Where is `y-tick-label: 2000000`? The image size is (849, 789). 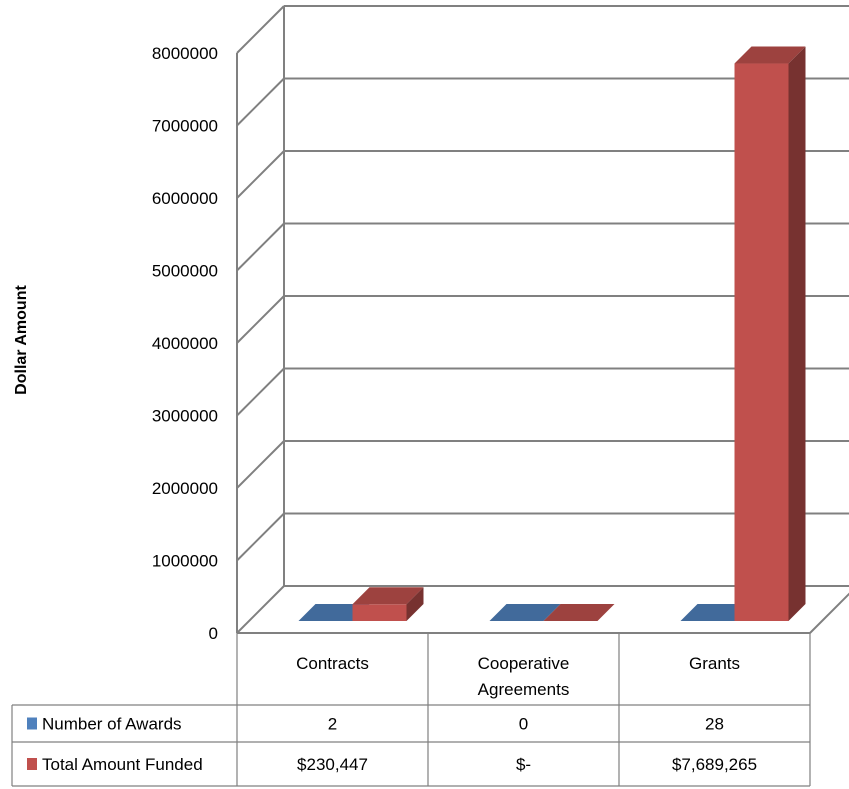 y-tick-label: 2000000 is located at coordinates (185, 488).